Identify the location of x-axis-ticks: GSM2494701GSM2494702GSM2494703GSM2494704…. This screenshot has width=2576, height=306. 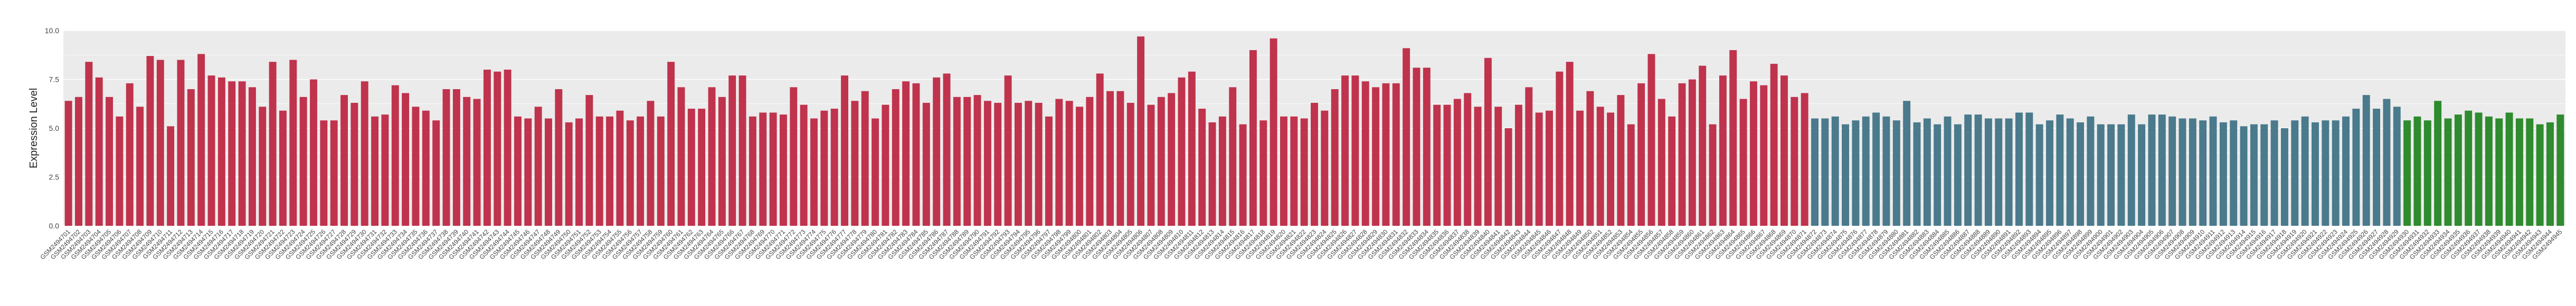
(1301, 245).